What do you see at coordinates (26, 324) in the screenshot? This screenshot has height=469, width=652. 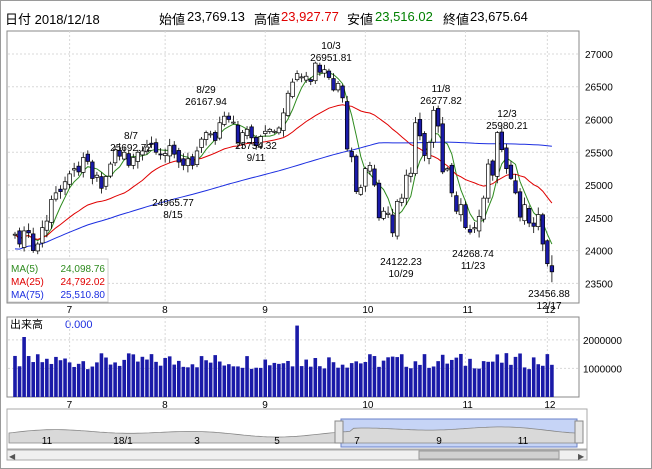 I see `volume-title: 出来高` at bounding box center [26, 324].